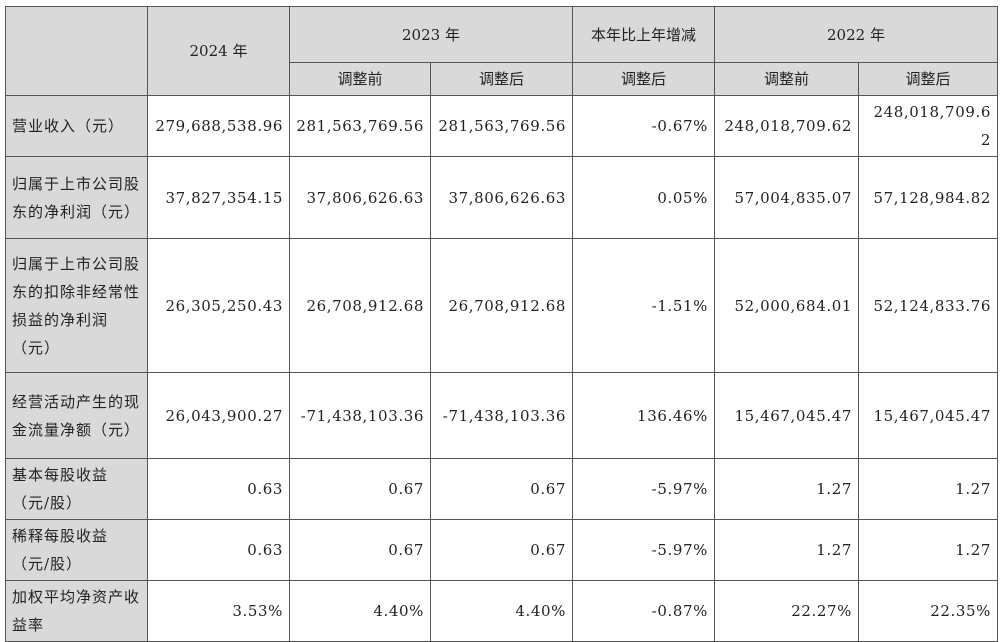 This screenshot has width=1000, height=642. What do you see at coordinates (786, 611) in the screenshot?
I see `cell-value: 22.27%` at bounding box center [786, 611].